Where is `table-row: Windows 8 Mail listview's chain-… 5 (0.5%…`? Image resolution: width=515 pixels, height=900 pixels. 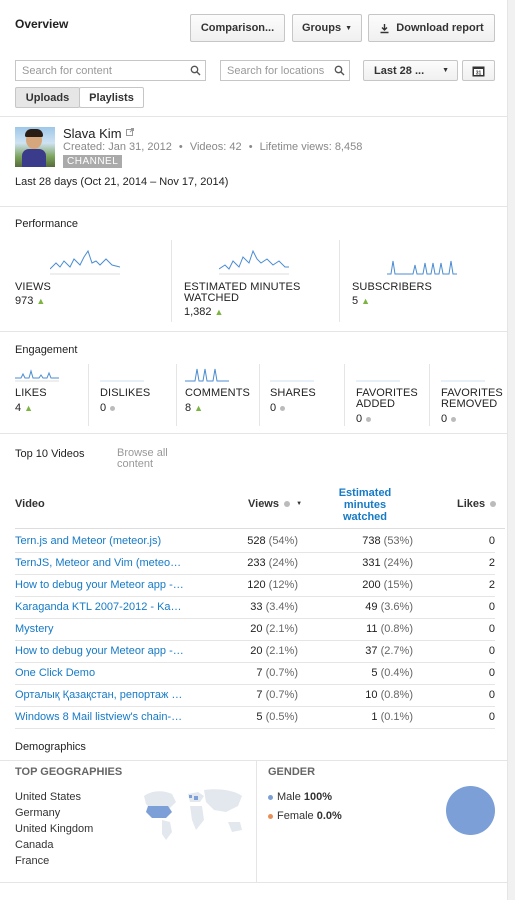 table-row: Windows 8 Mail listview's chain-… 5 (0.5%… is located at coordinates (255, 717).